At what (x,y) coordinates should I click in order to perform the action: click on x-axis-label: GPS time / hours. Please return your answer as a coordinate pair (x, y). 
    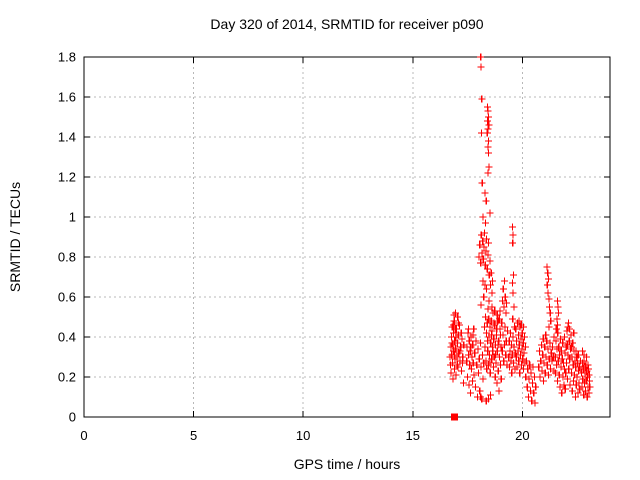
    Looking at the image, I should click on (347, 464).